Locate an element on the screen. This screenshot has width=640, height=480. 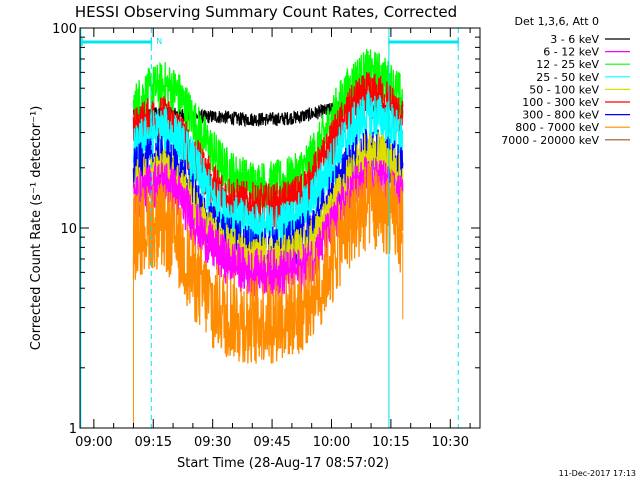
x-tick-label: 09:45 is located at coordinates (271, 442).